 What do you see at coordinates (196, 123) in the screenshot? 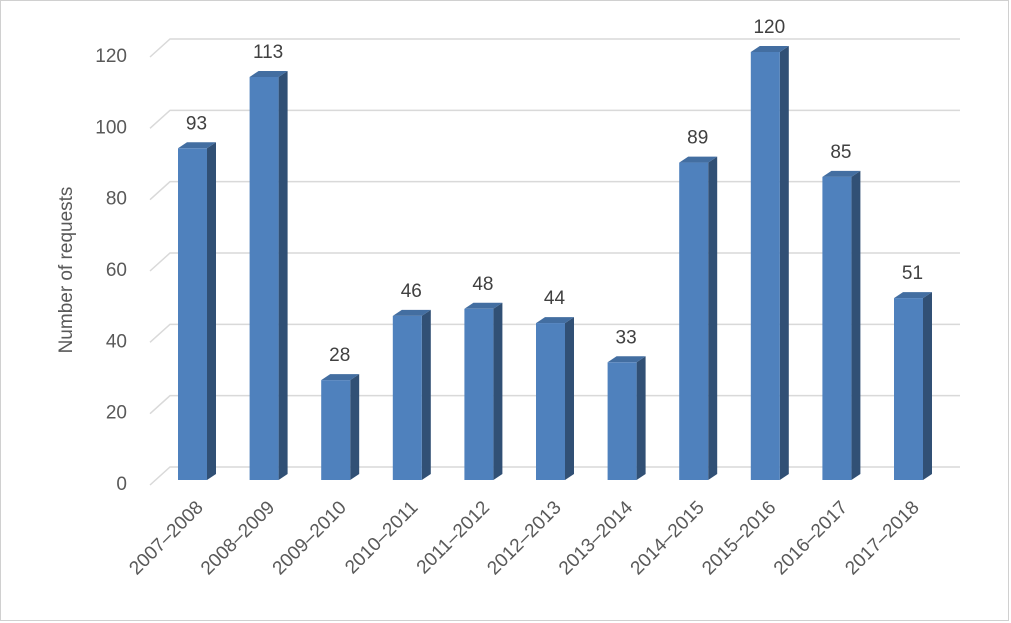
I see `data-label: 93` at bounding box center [196, 123].